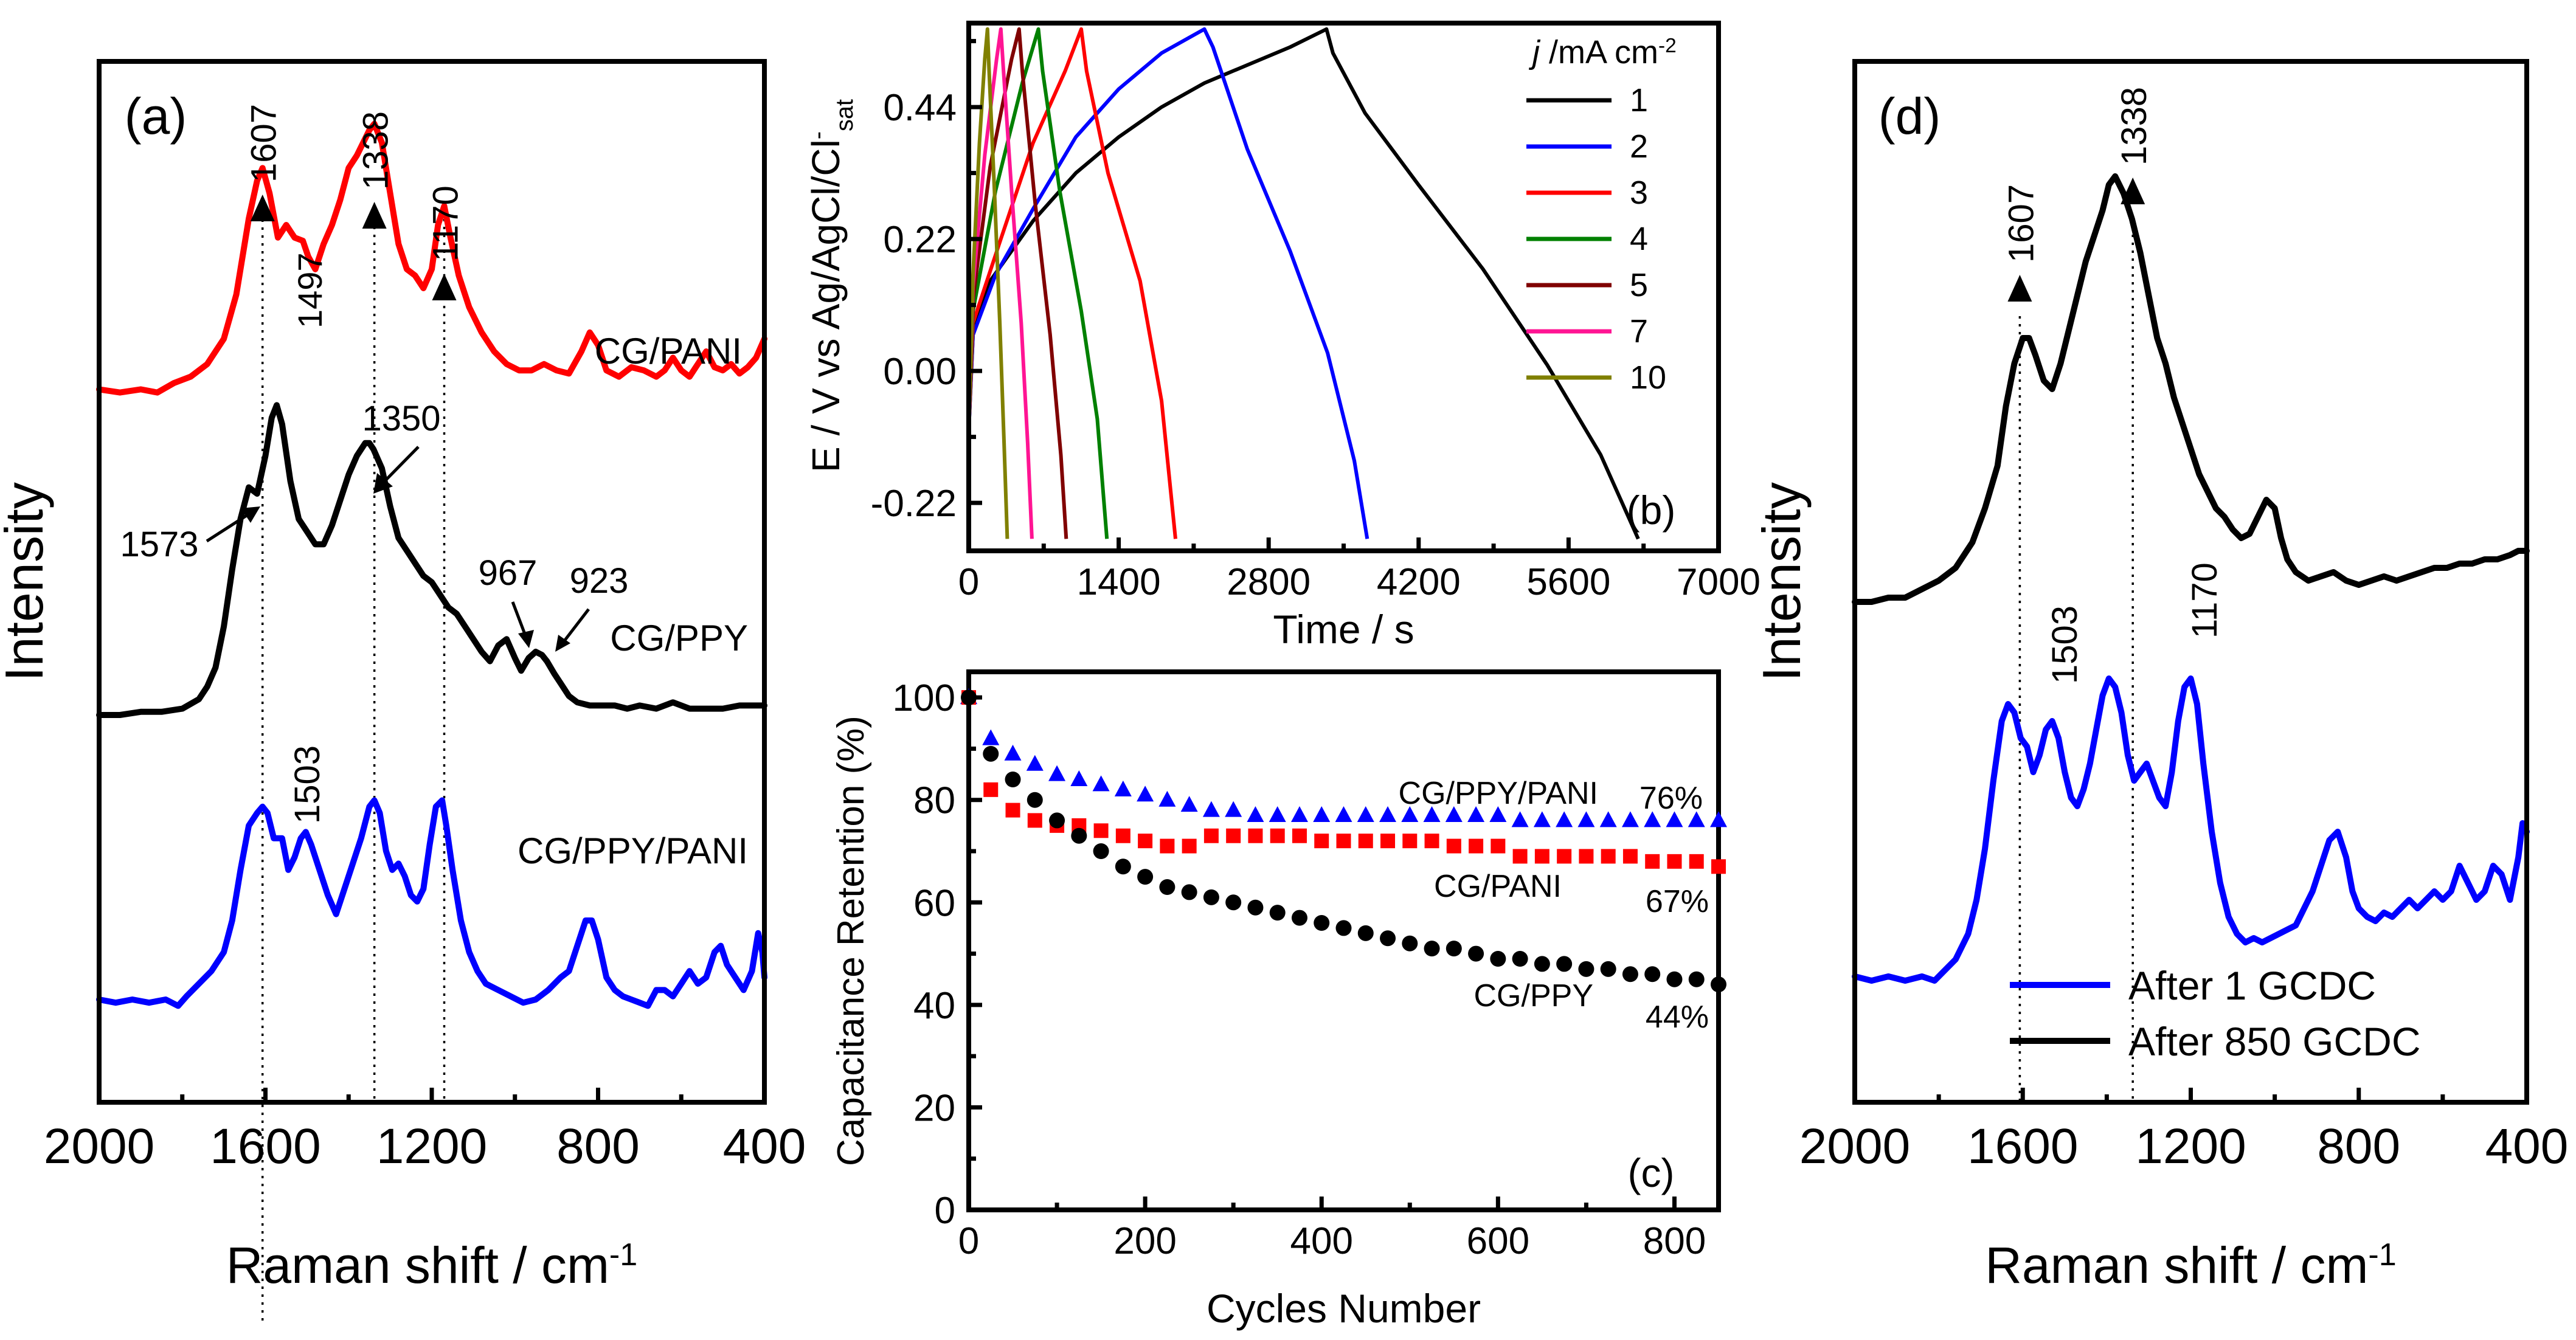 This screenshot has width=2576, height=1340. I want to click on annotation-1503: 1503, so click(2065, 645).